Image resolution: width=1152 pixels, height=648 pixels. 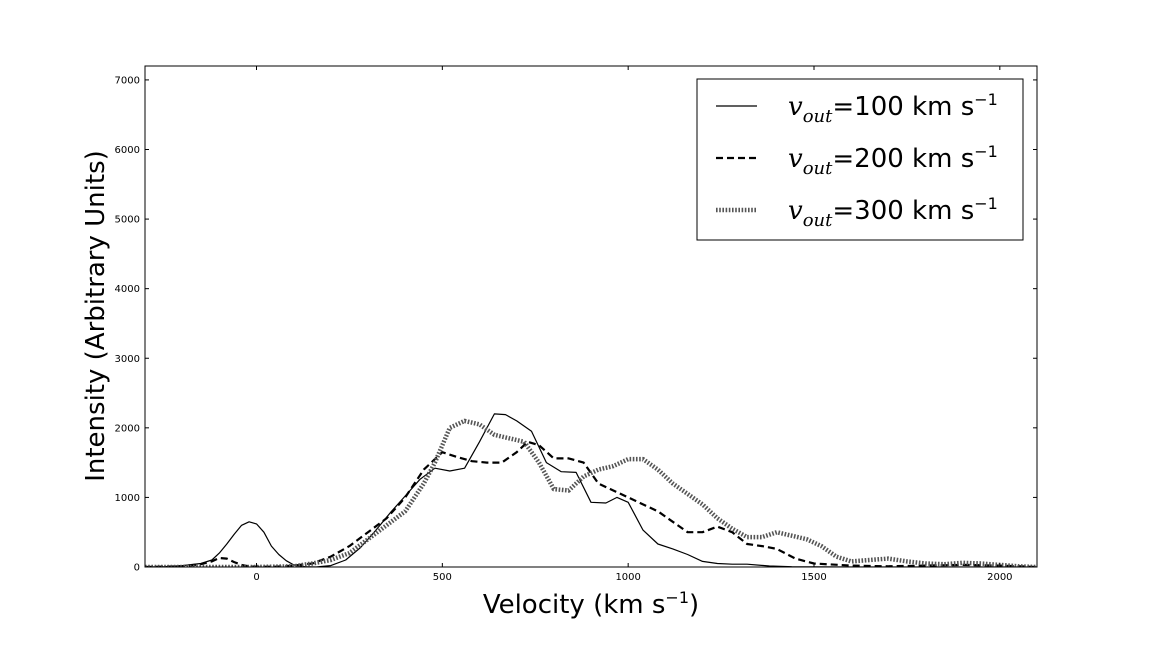 I want to click on x-tick-label: 1000, so click(x=627, y=577).